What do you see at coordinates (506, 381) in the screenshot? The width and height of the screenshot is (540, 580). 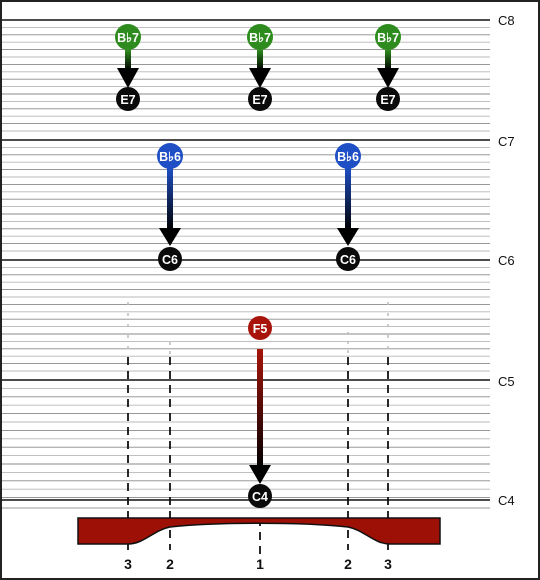 I see `octave-label-c5: C5` at bounding box center [506, 381].